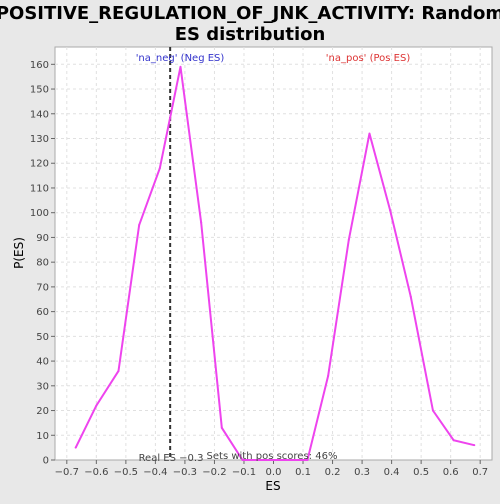  What do you see at coordinates (368, 58) in the screenshot?
I see `pos-es-label: 'na_pos' (Pos ES)` at bounding box center [368, 58].